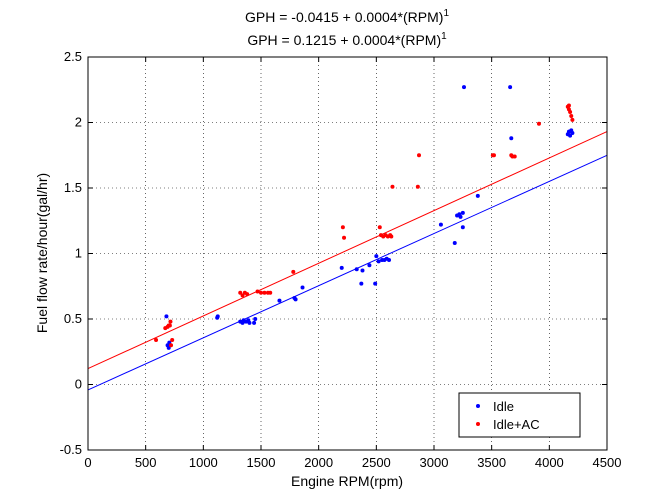  Describe the element at coordinates (146, 462) in the screenshot. I see `x-tick-label: 500` at that location.